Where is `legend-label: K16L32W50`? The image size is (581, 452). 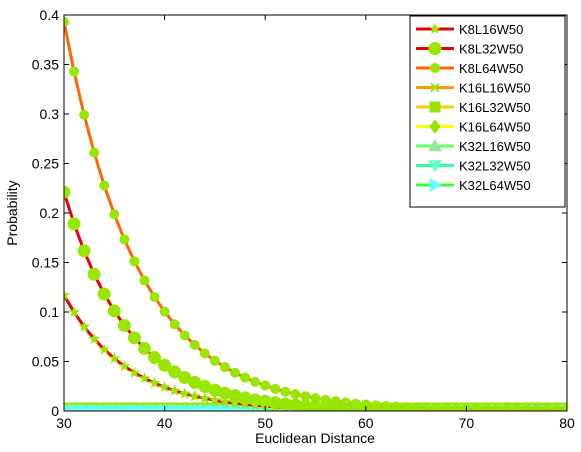
legend-label: K16L32W50 is located at coordinates (495, 107).